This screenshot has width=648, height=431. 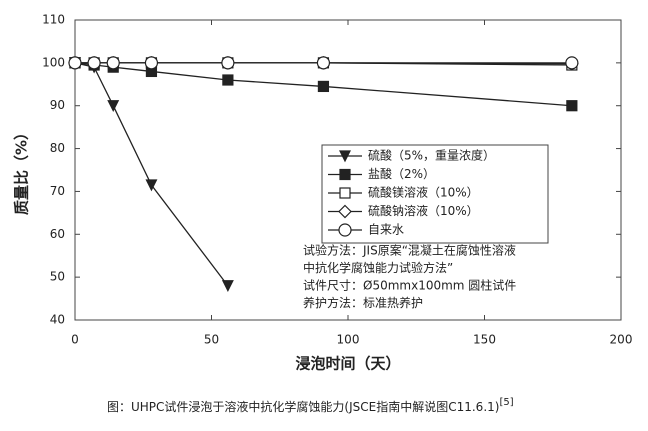 What do you see at coordinates (57, 105) in the screenshot?
I see `y-tick-label: 90` at bounding box center [57, 105].